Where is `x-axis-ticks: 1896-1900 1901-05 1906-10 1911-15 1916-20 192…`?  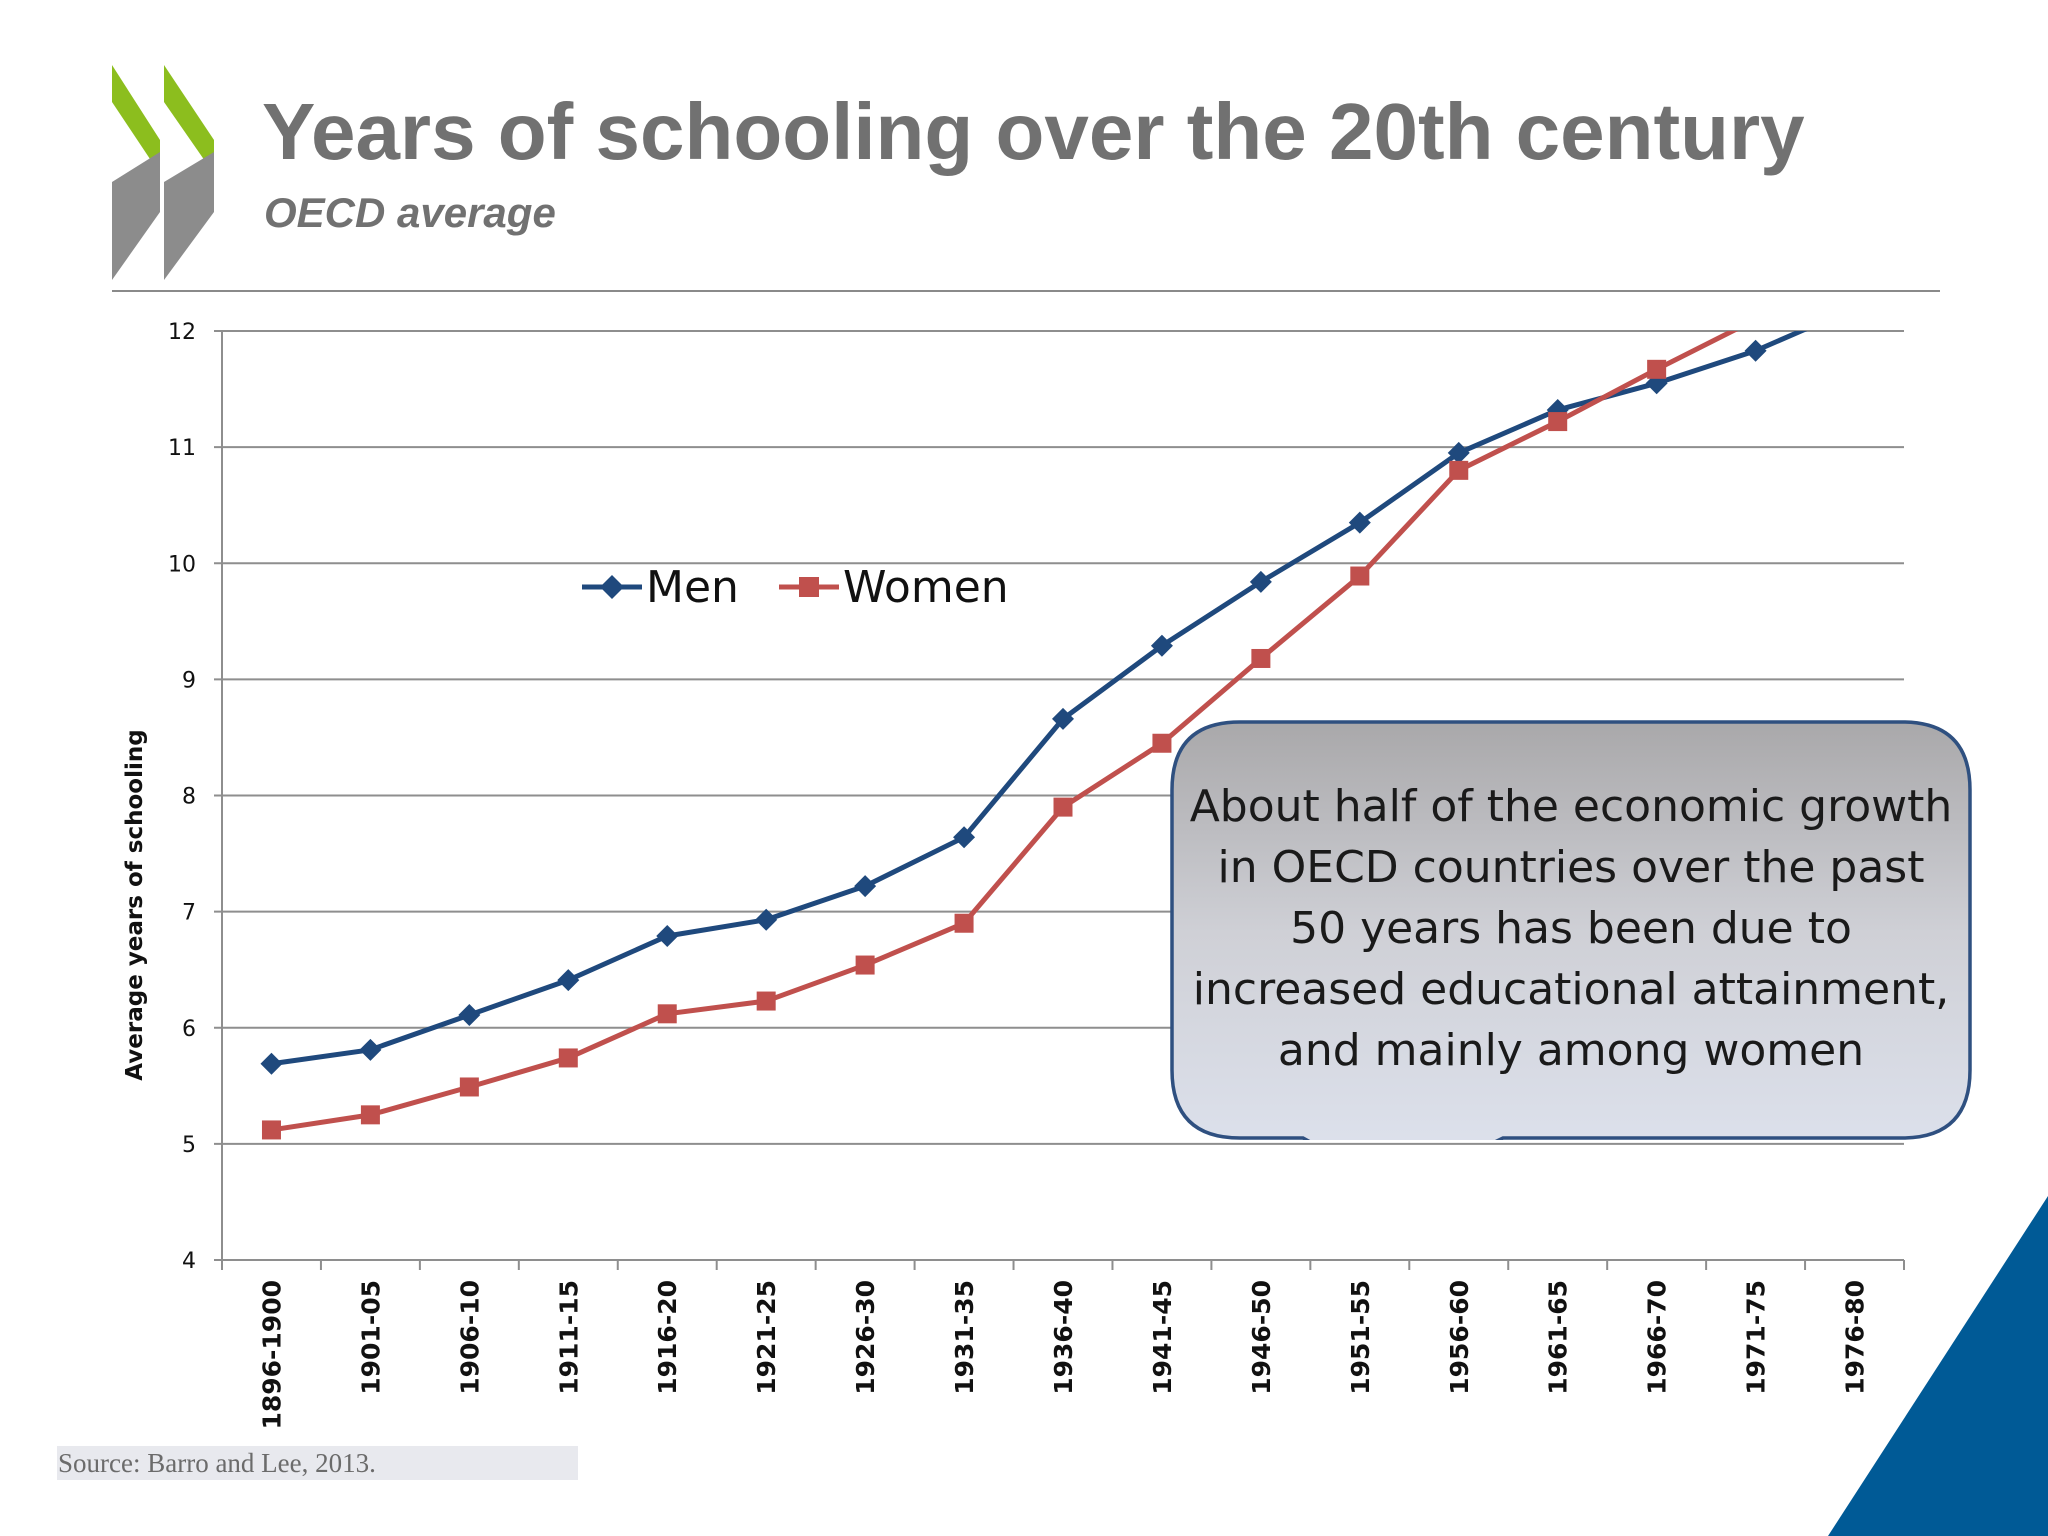 x-axis-ticks: 1896-1900 1901-05 1906-10 1911-15 1916-20 192… is located at coordinates (1063, 1345).